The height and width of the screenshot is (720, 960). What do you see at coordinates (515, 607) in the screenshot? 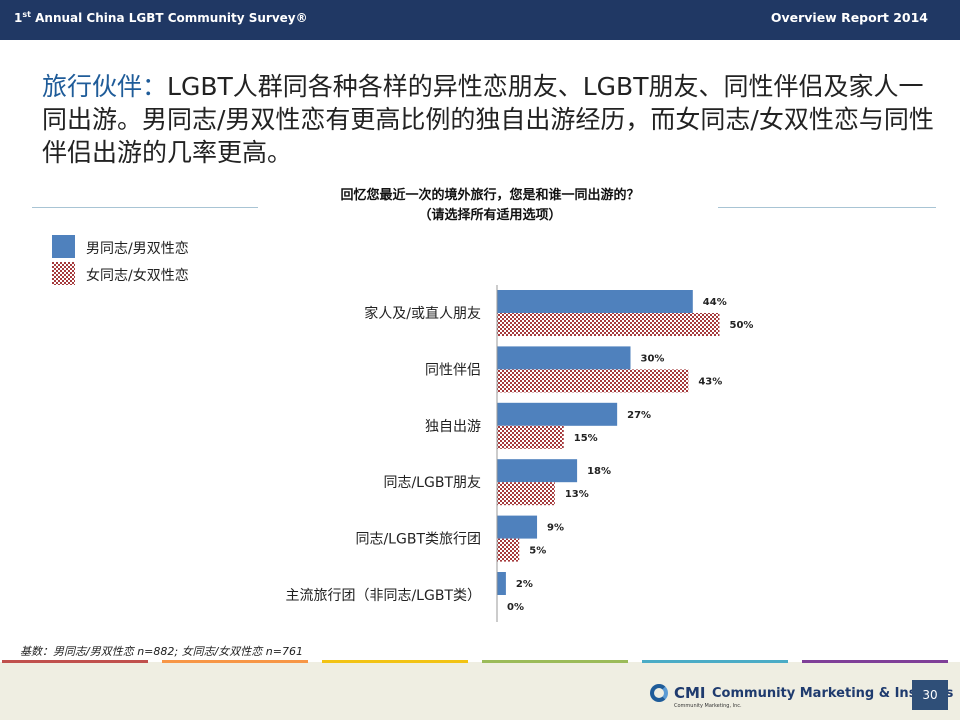
I see `data-label: 0%` at bounding box center [515, 607].